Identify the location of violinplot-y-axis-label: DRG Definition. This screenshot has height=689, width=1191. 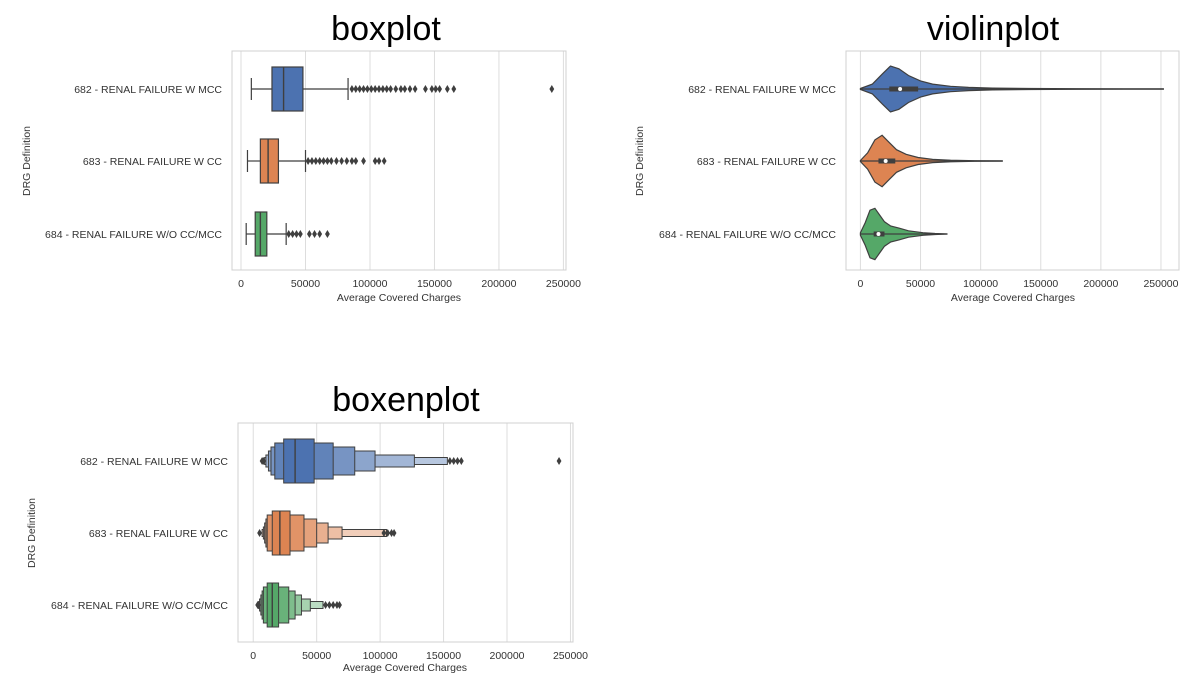
(640, 161).